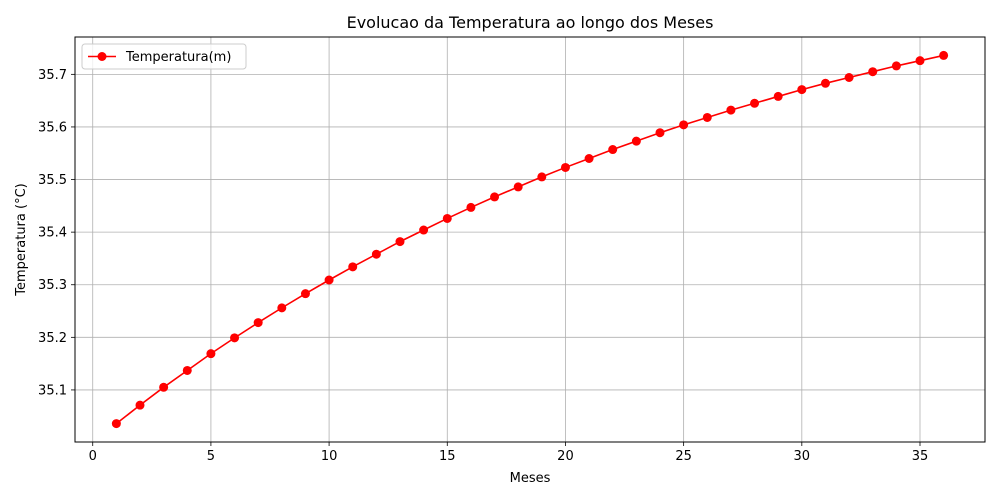 This screenshot has height=500, width=1000. I want to click on x-axis-ticks: 0 5 10 15 20 25 30 35, so click(509, 453).